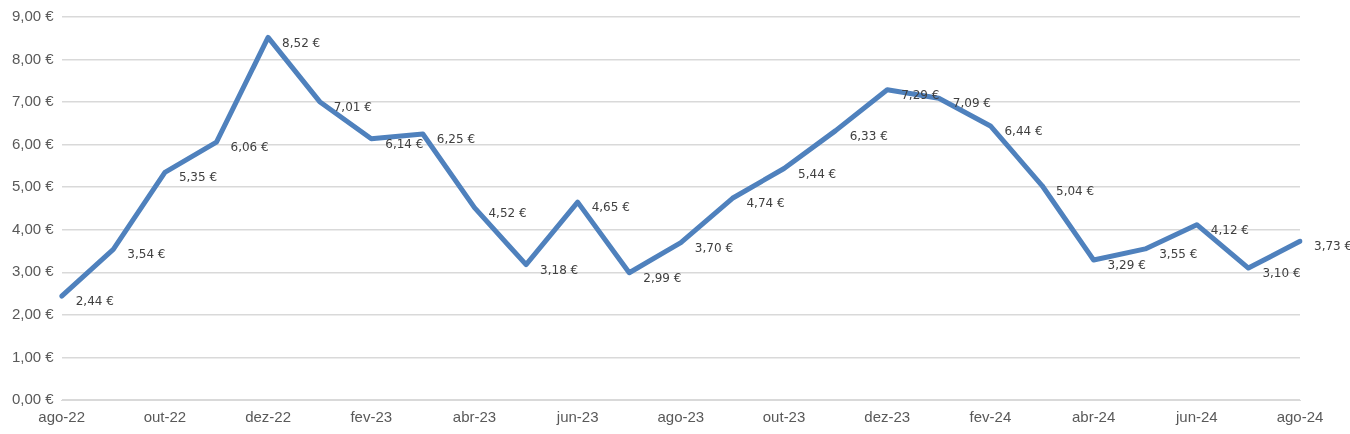  I want to click on data-label: 8,52 €, so click(301, 42).